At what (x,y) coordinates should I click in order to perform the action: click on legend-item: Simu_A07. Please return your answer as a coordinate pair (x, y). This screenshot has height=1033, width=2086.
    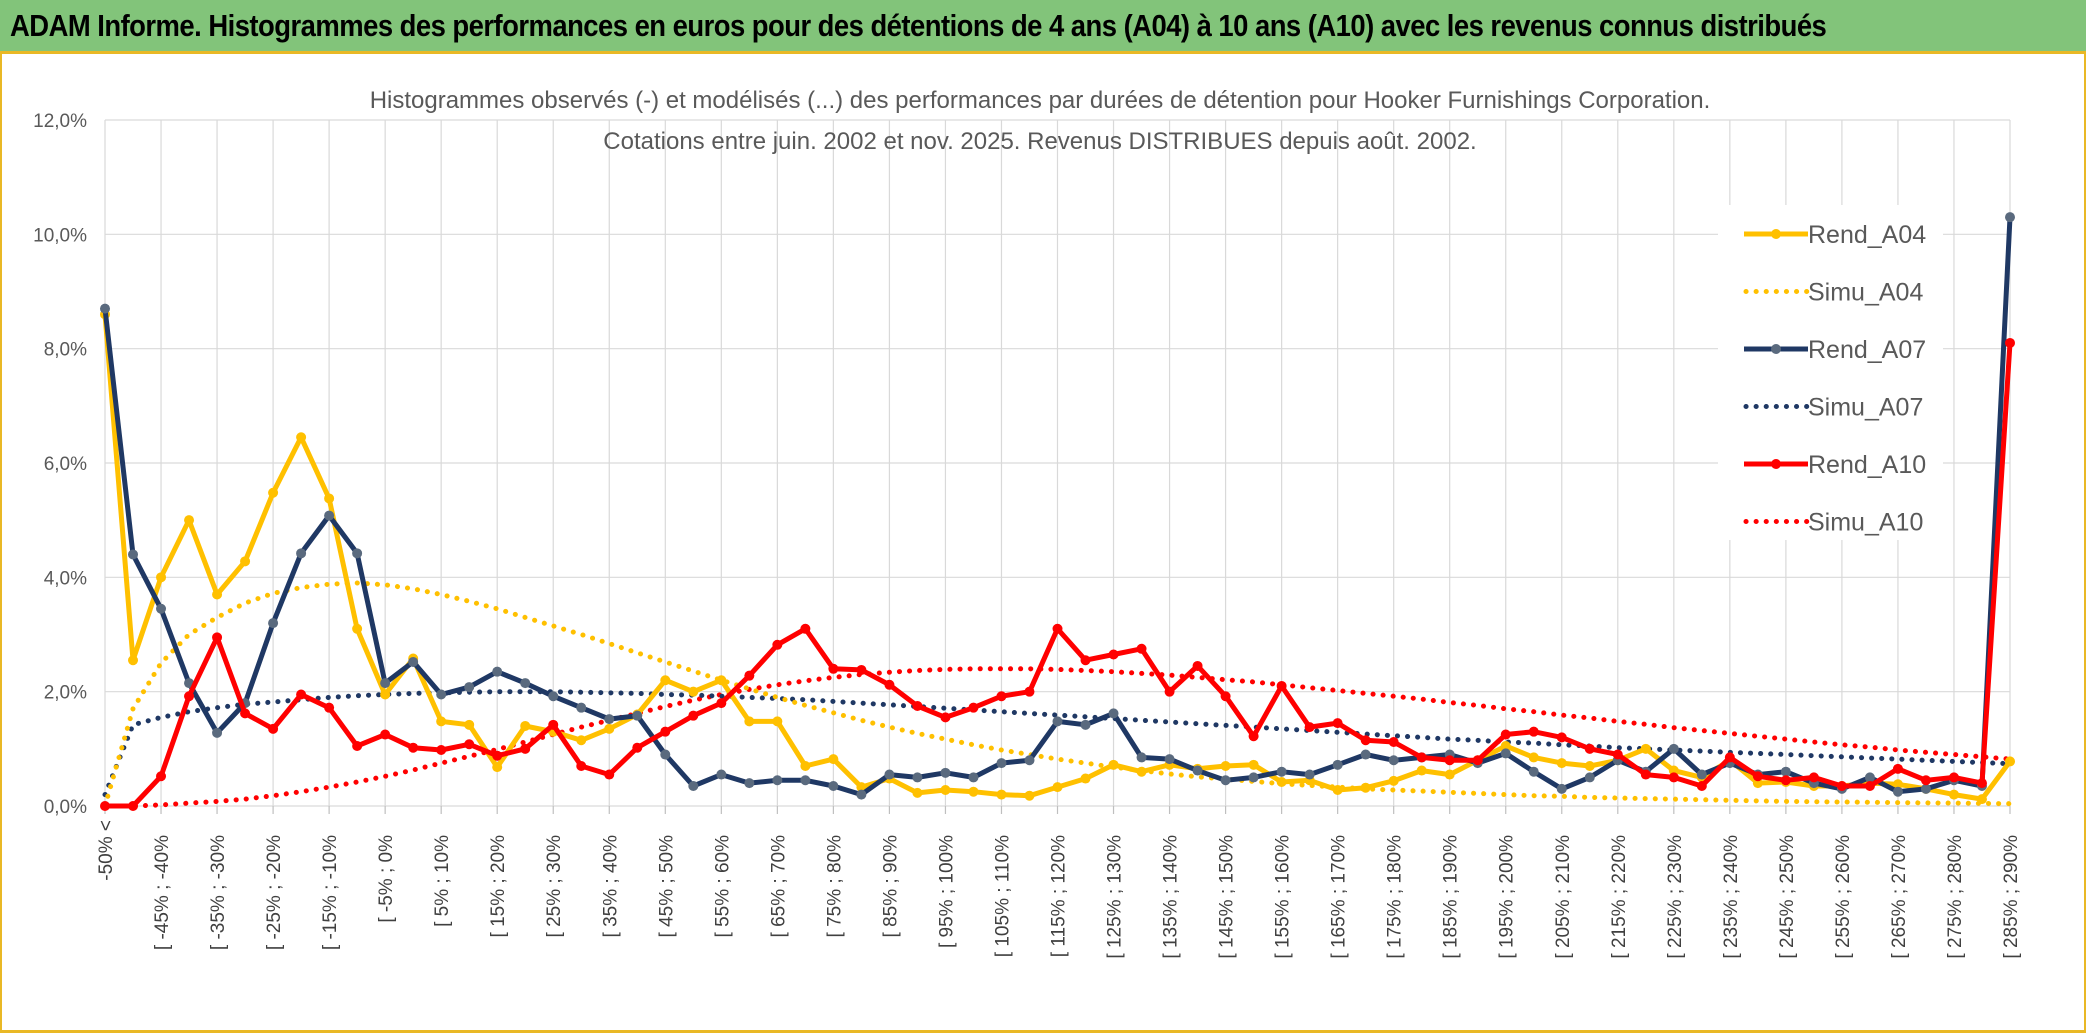
    Looking at the image, I should click on (1833, 408).